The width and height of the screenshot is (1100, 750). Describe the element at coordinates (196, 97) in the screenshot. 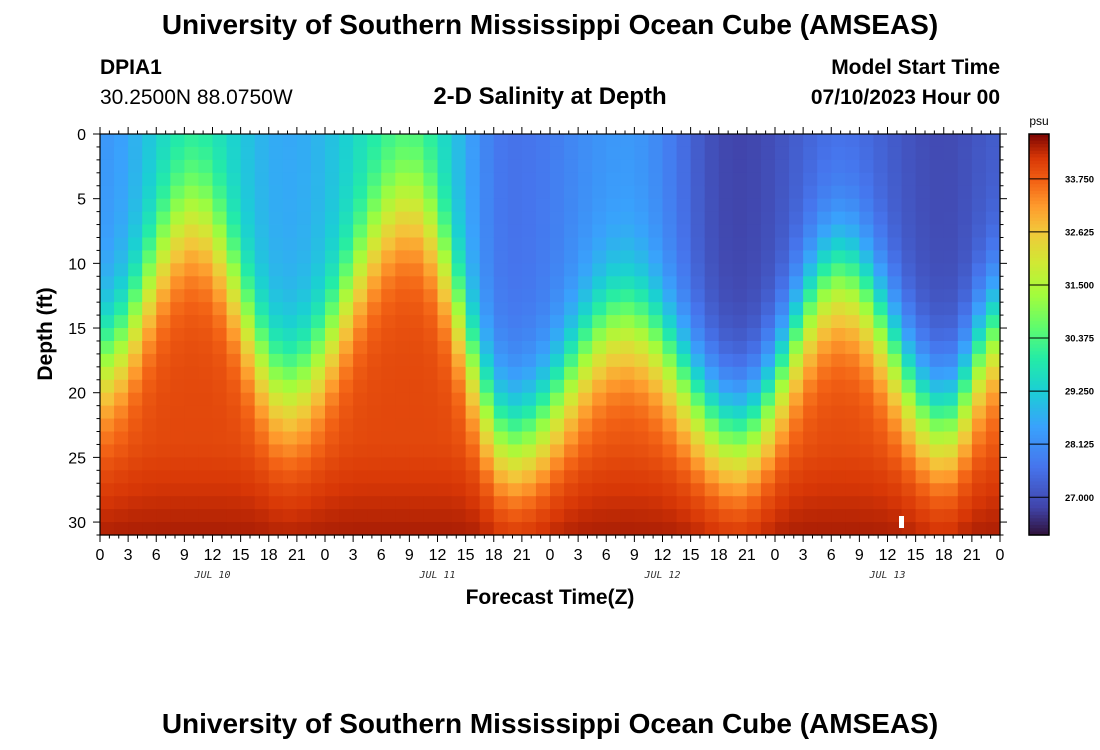

I see `station-coordinates: 30.2500N 88.0750W` at that location.